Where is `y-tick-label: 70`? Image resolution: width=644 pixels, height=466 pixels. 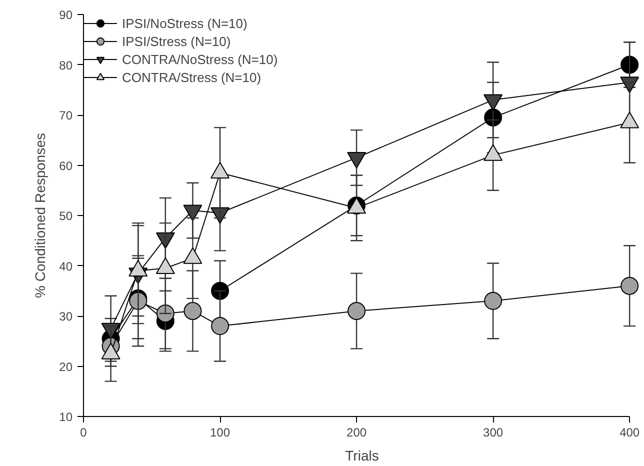 y-tick-label: 70 is located at coordinates (66, 115).